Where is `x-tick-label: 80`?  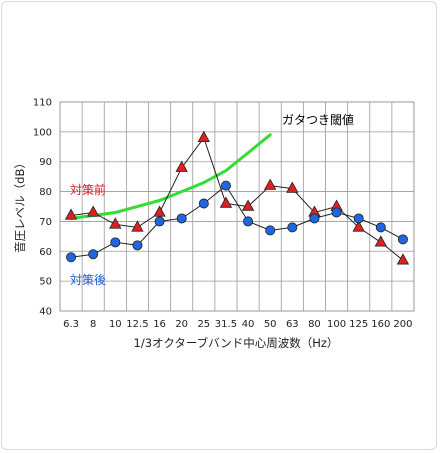
x-tick-label: 80 is located at coordinates (314, 324).